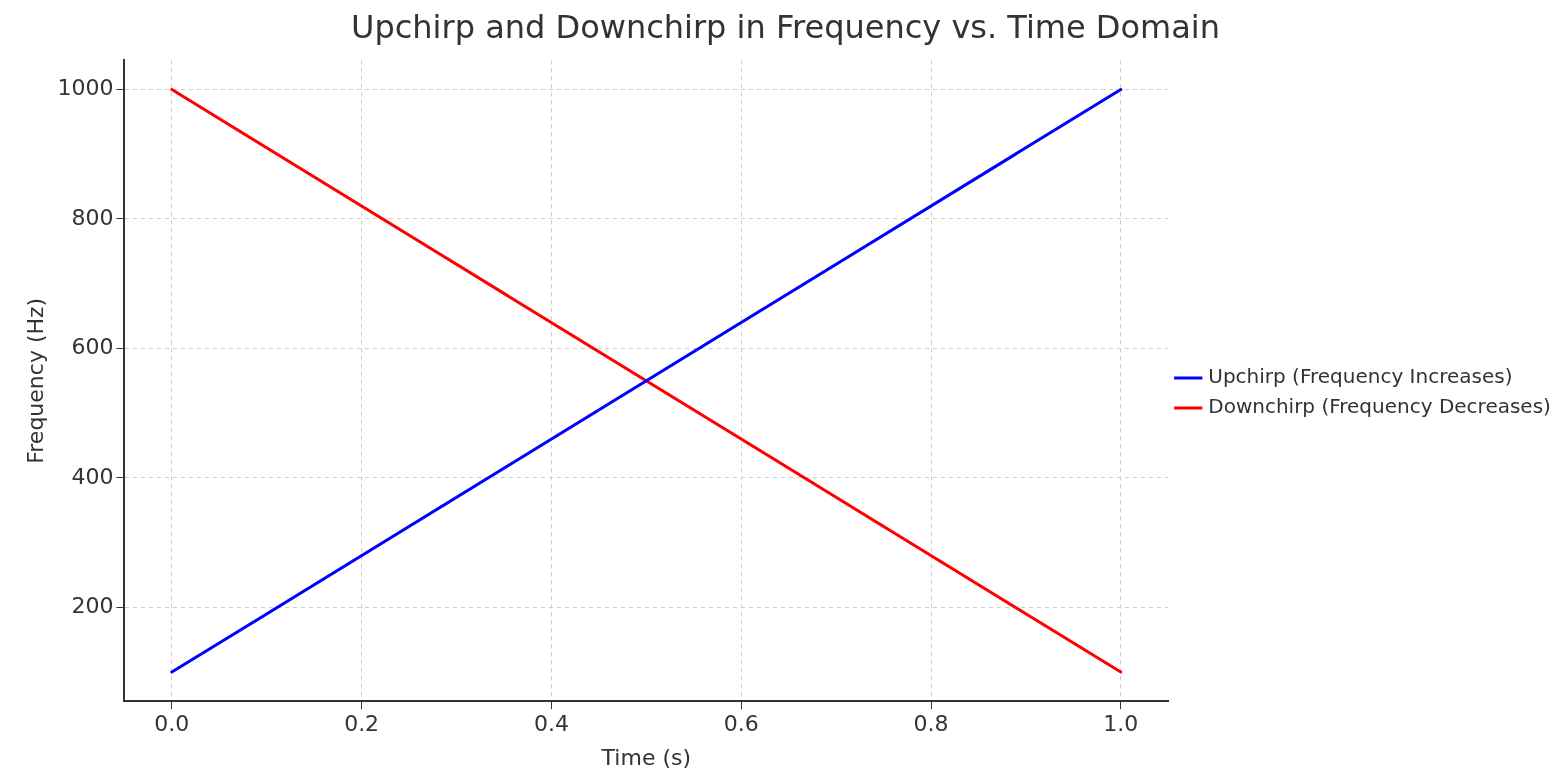 Image resolution: width=1561 pixels, height=781 pixels. Describe the element at coordinates (92, 476) in the screenshot. I see `y-tick-label: 400` at that location.